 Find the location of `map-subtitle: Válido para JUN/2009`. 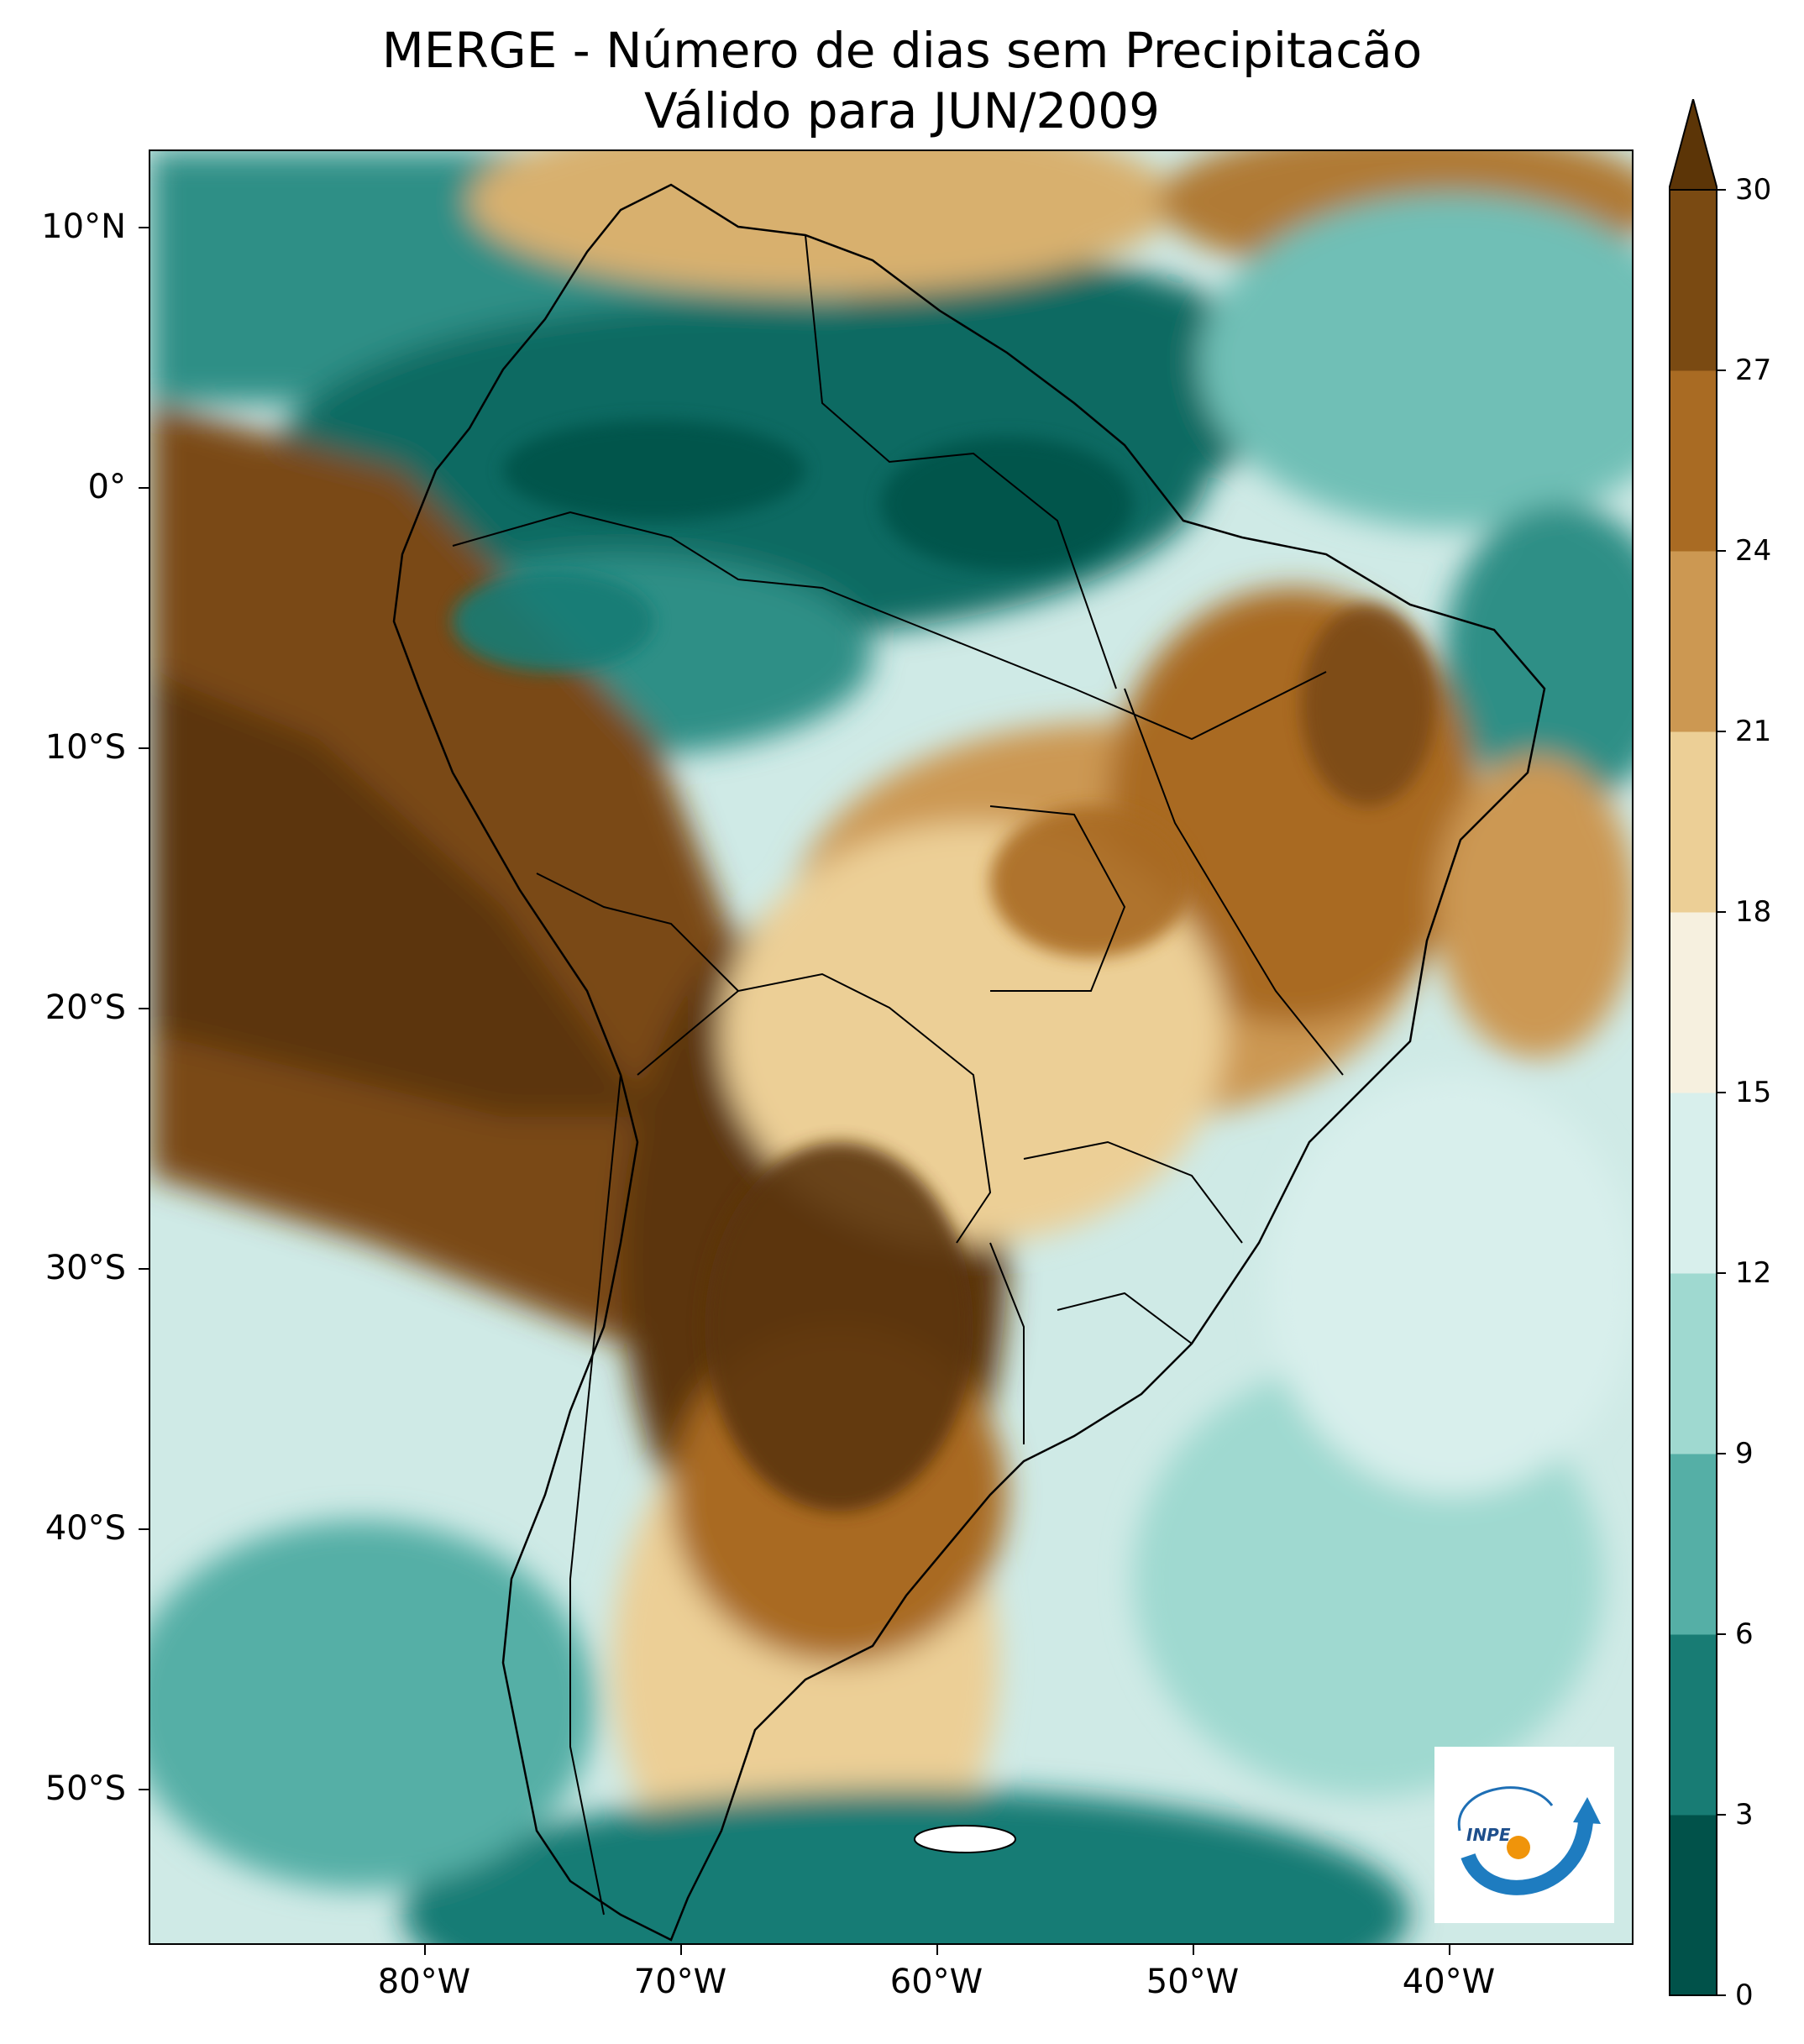

map-subtitle: Válido para JUN/2009 is located at coordinates (902, 110).